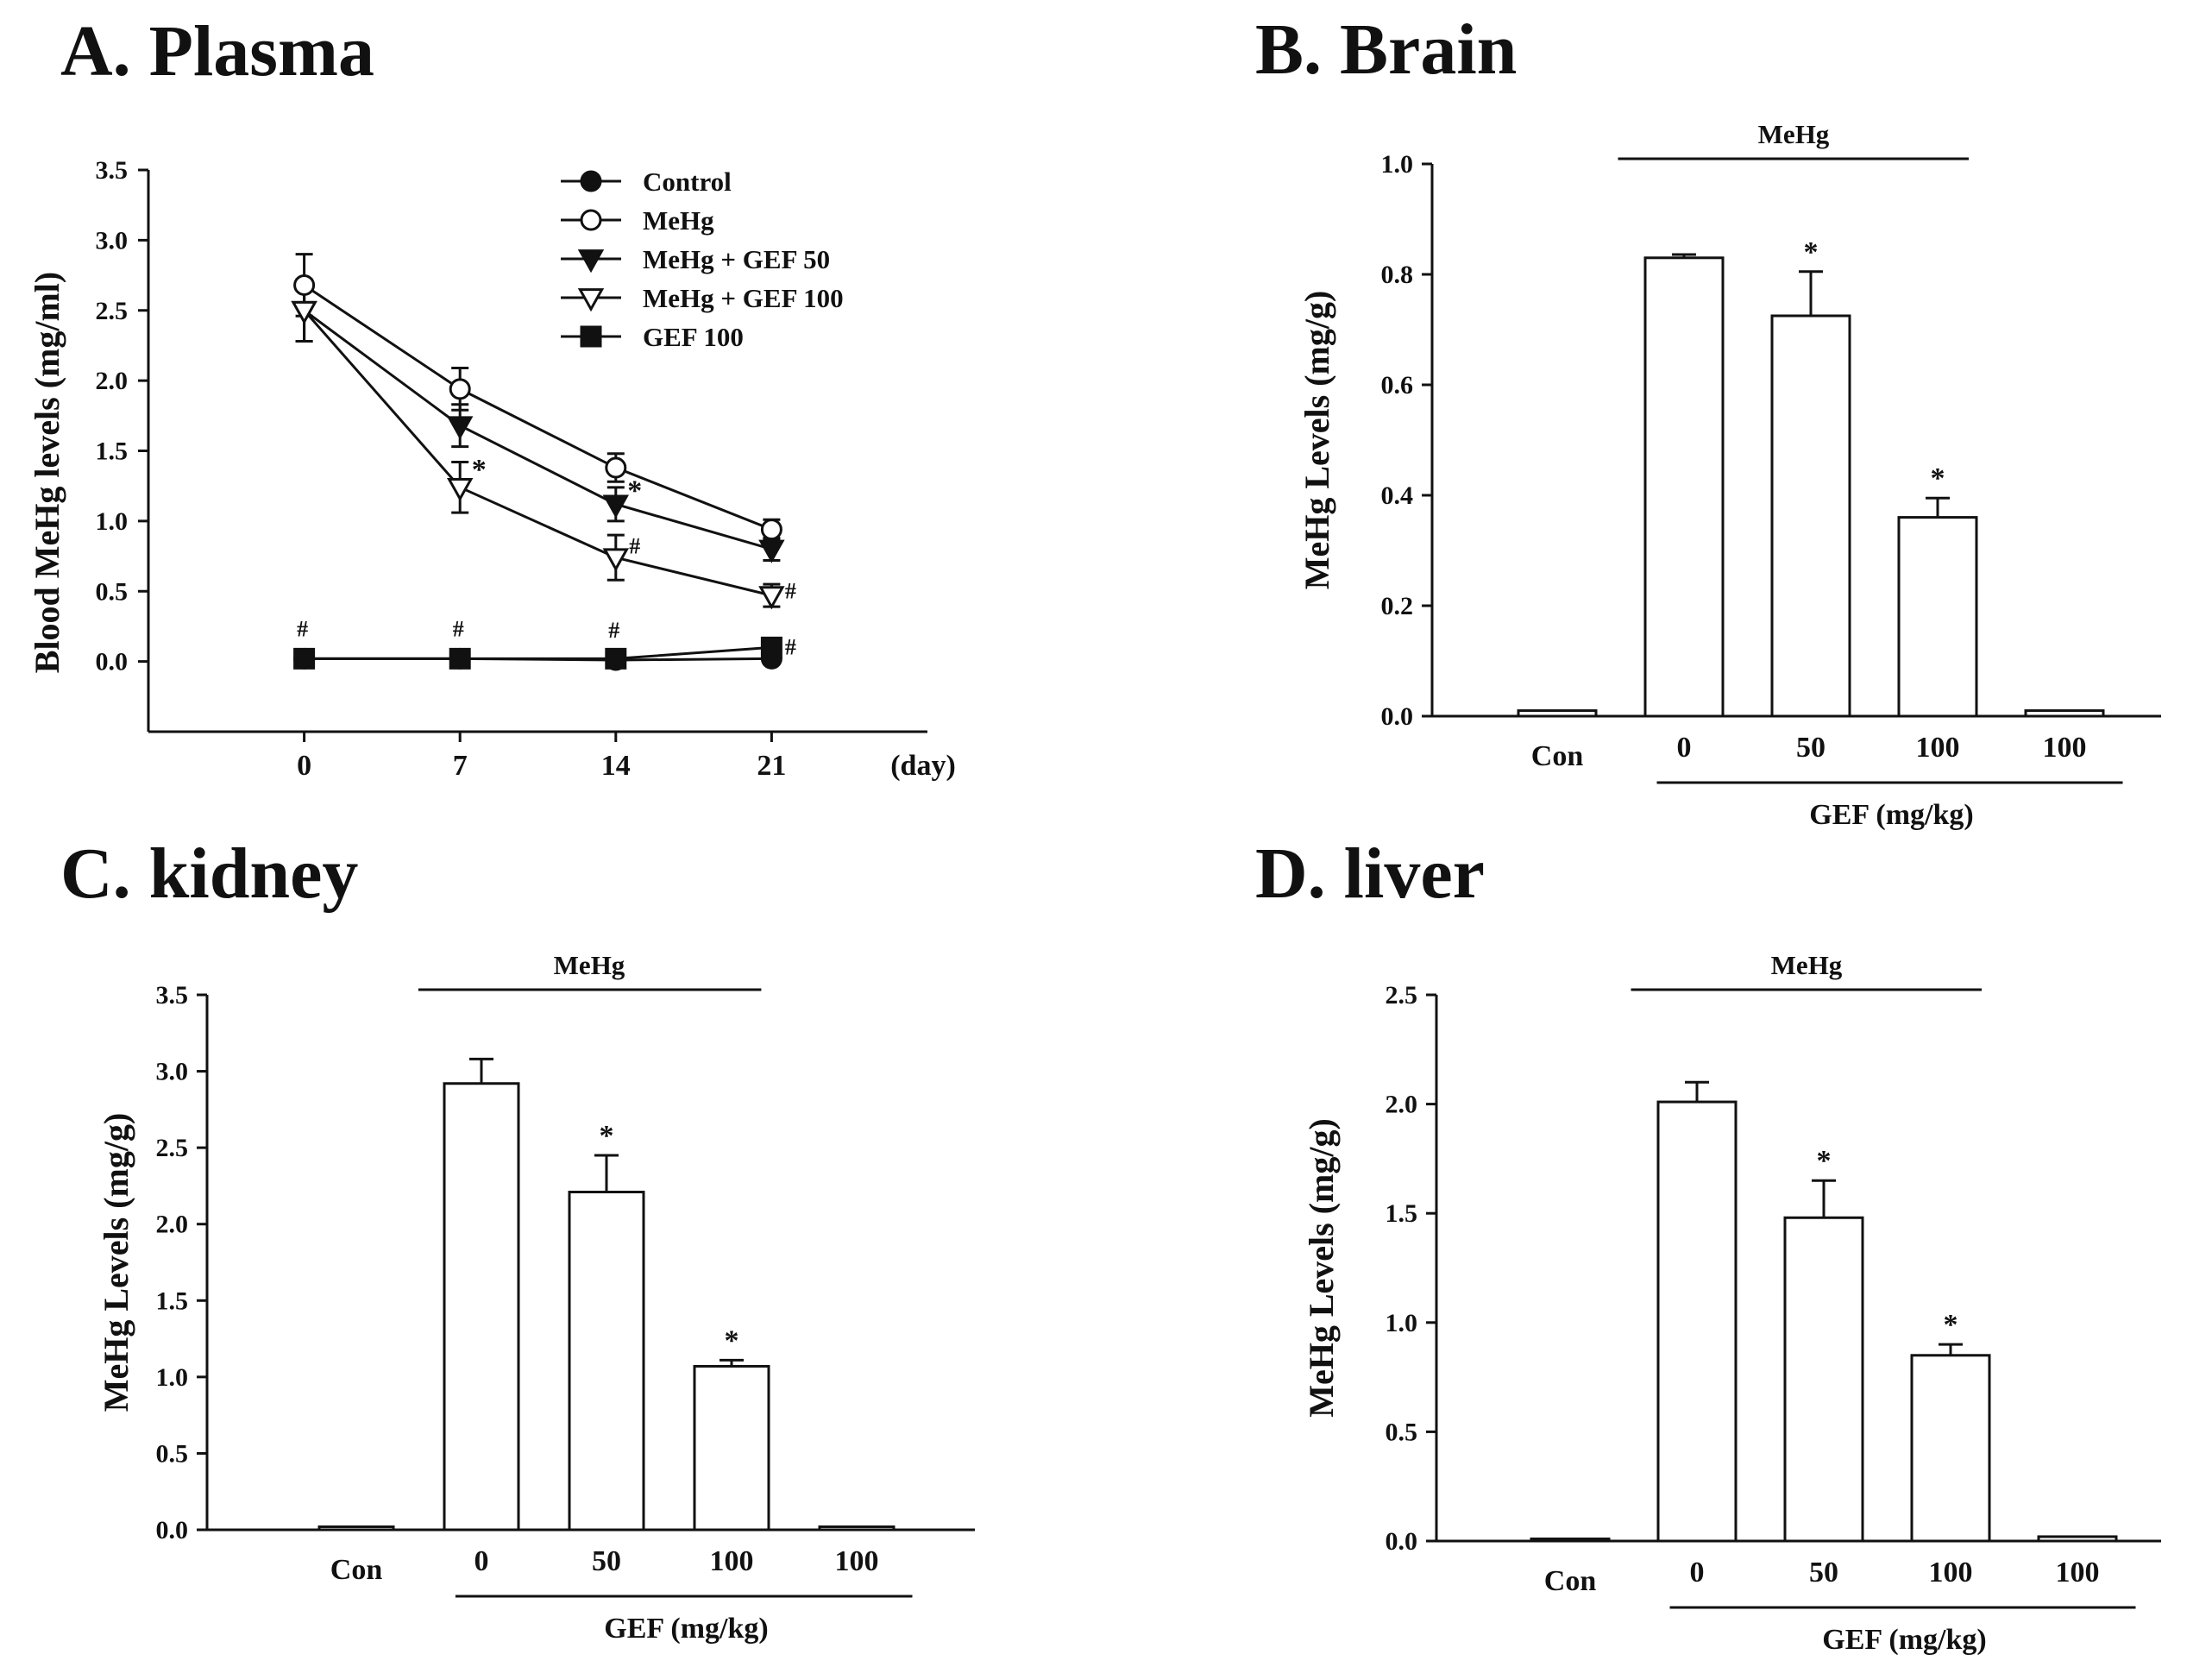 This screenshot has width=2212, height=1667. Describe the element at coordinates (113, 240) in the screenshot. I see `panel-a-y-tick-label: 3.0` at that location.